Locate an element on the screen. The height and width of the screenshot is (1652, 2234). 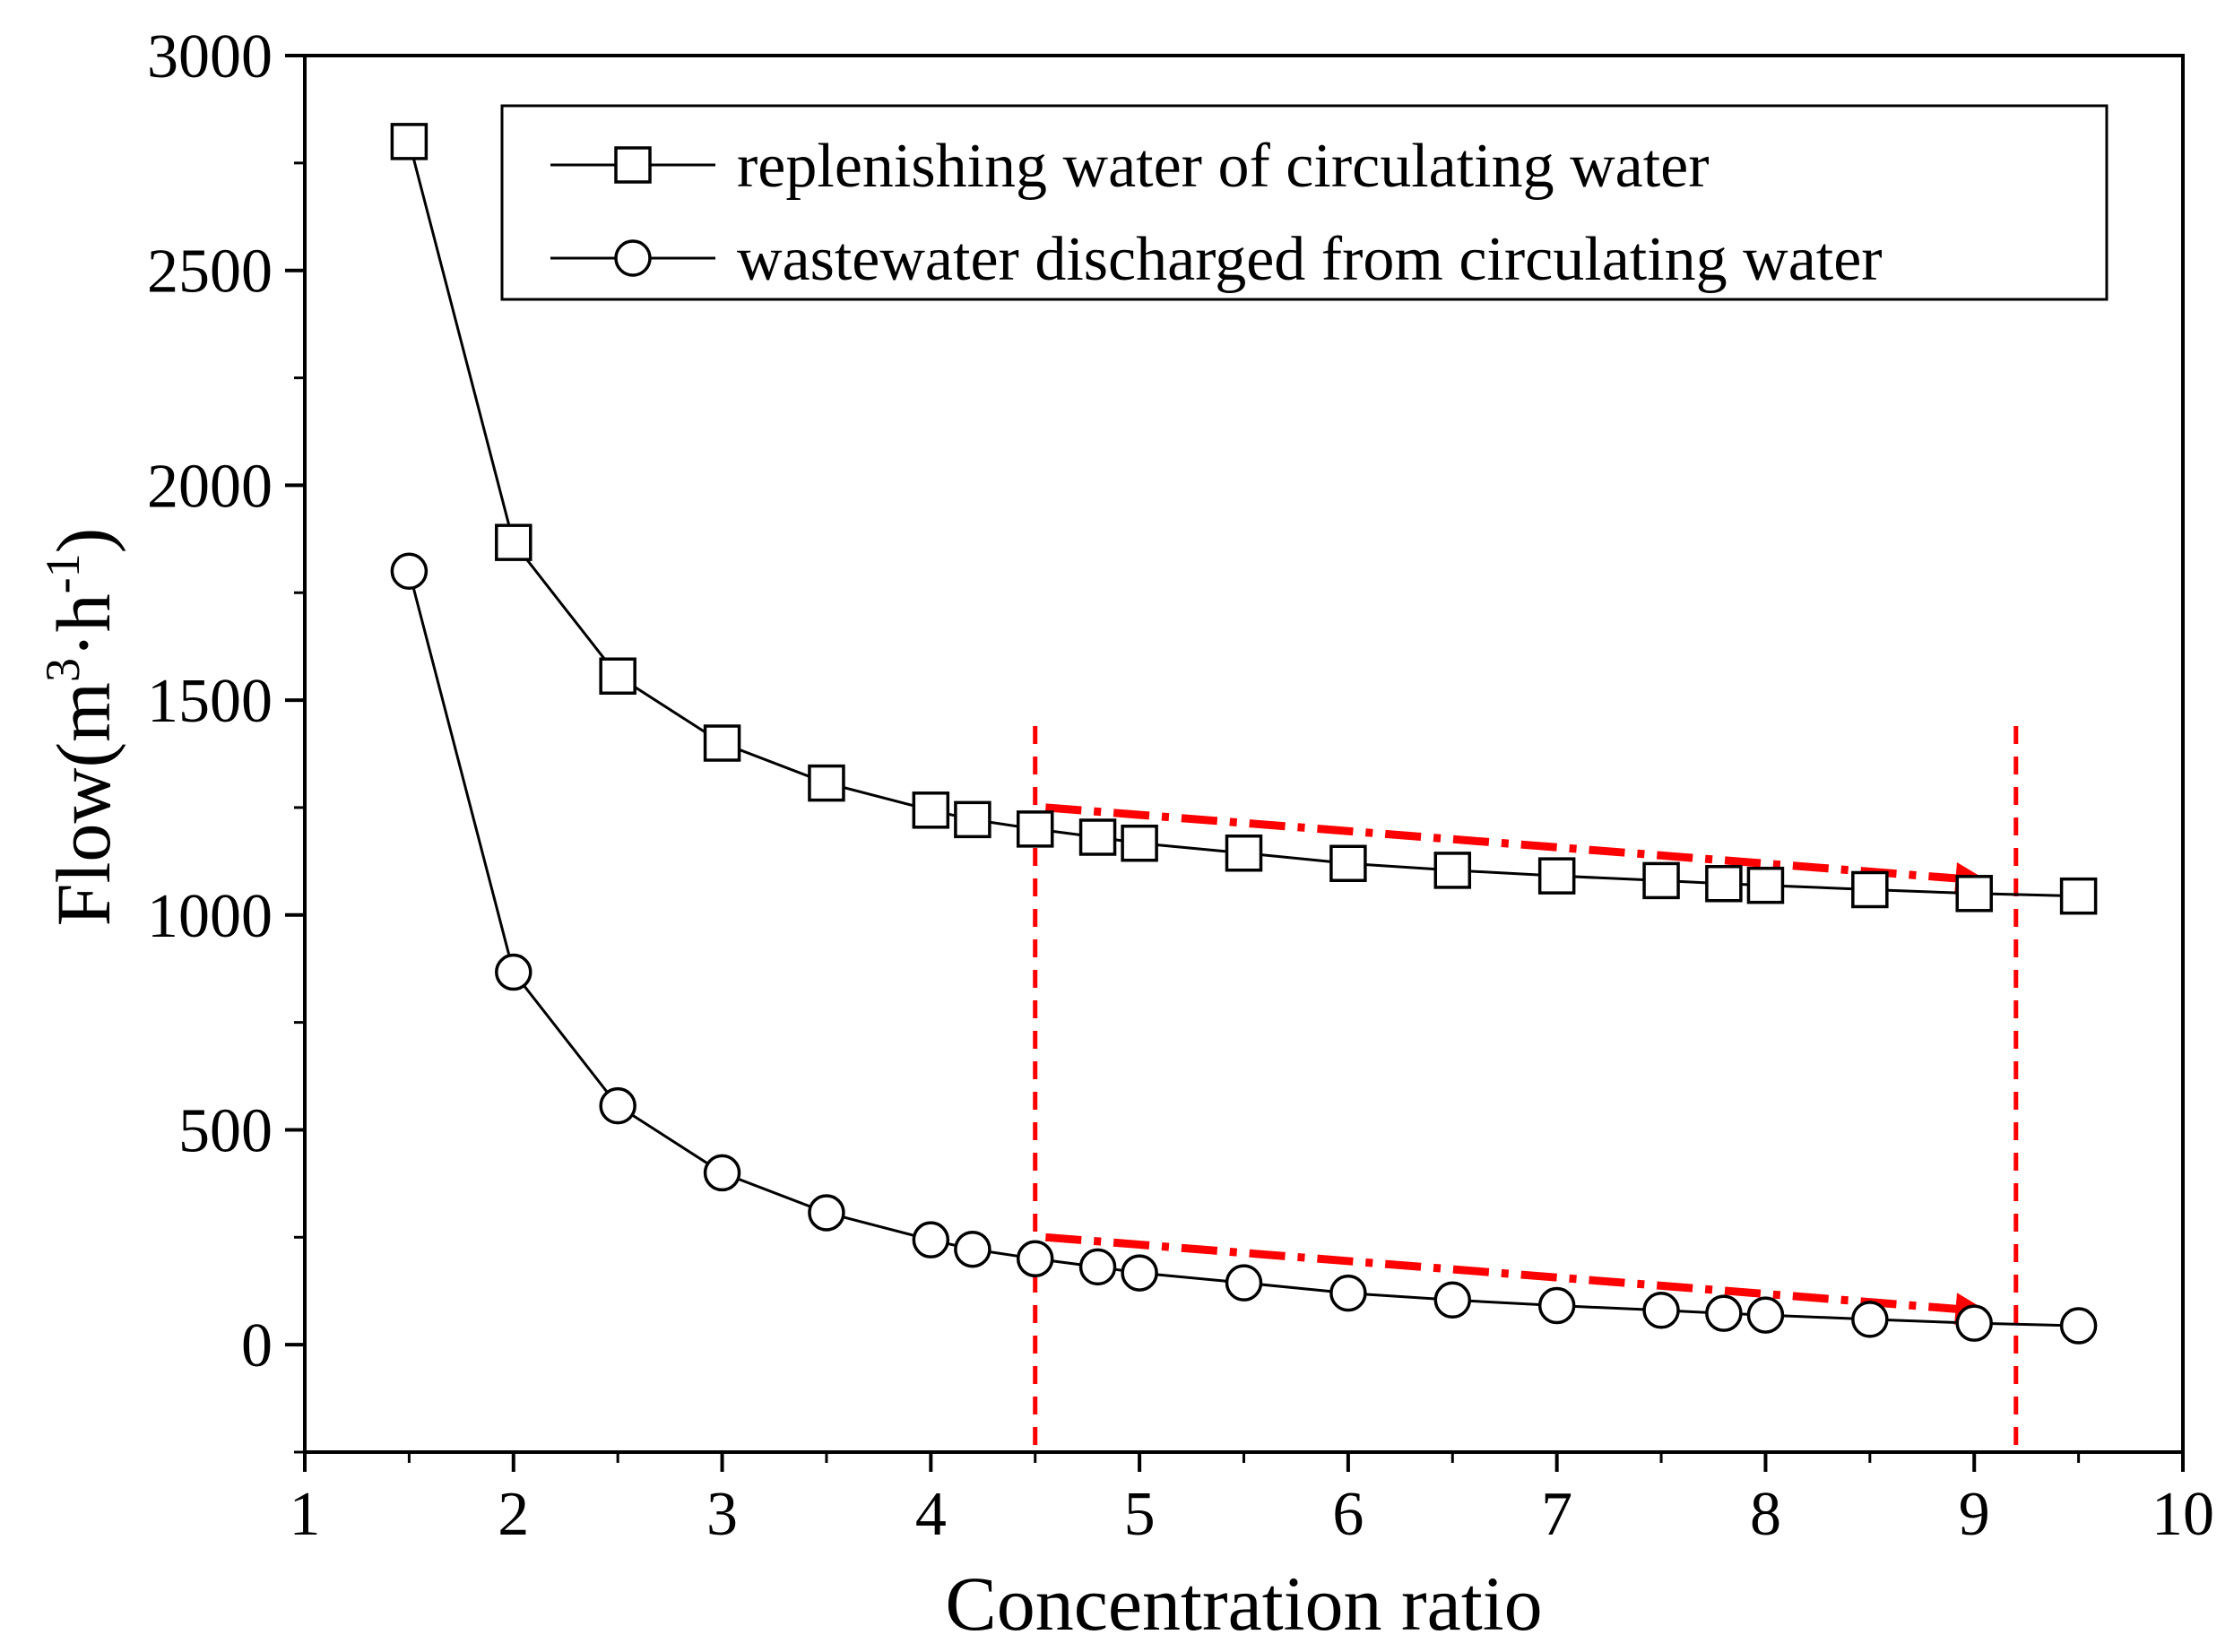
y-tick-label: 0 is located at coordinates (257, 1345).